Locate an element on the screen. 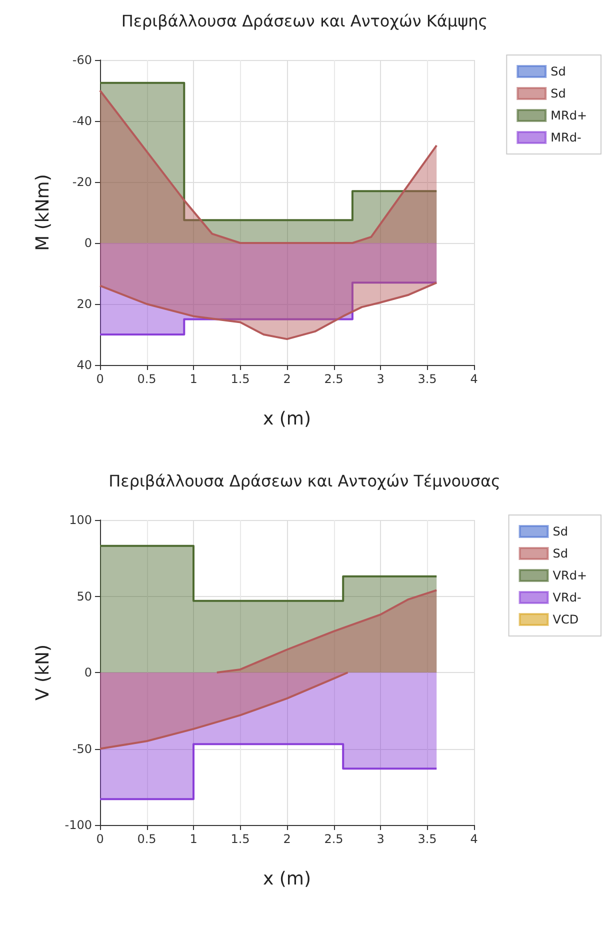  y-tick-label: -20 is located at coordinates (82, 182).